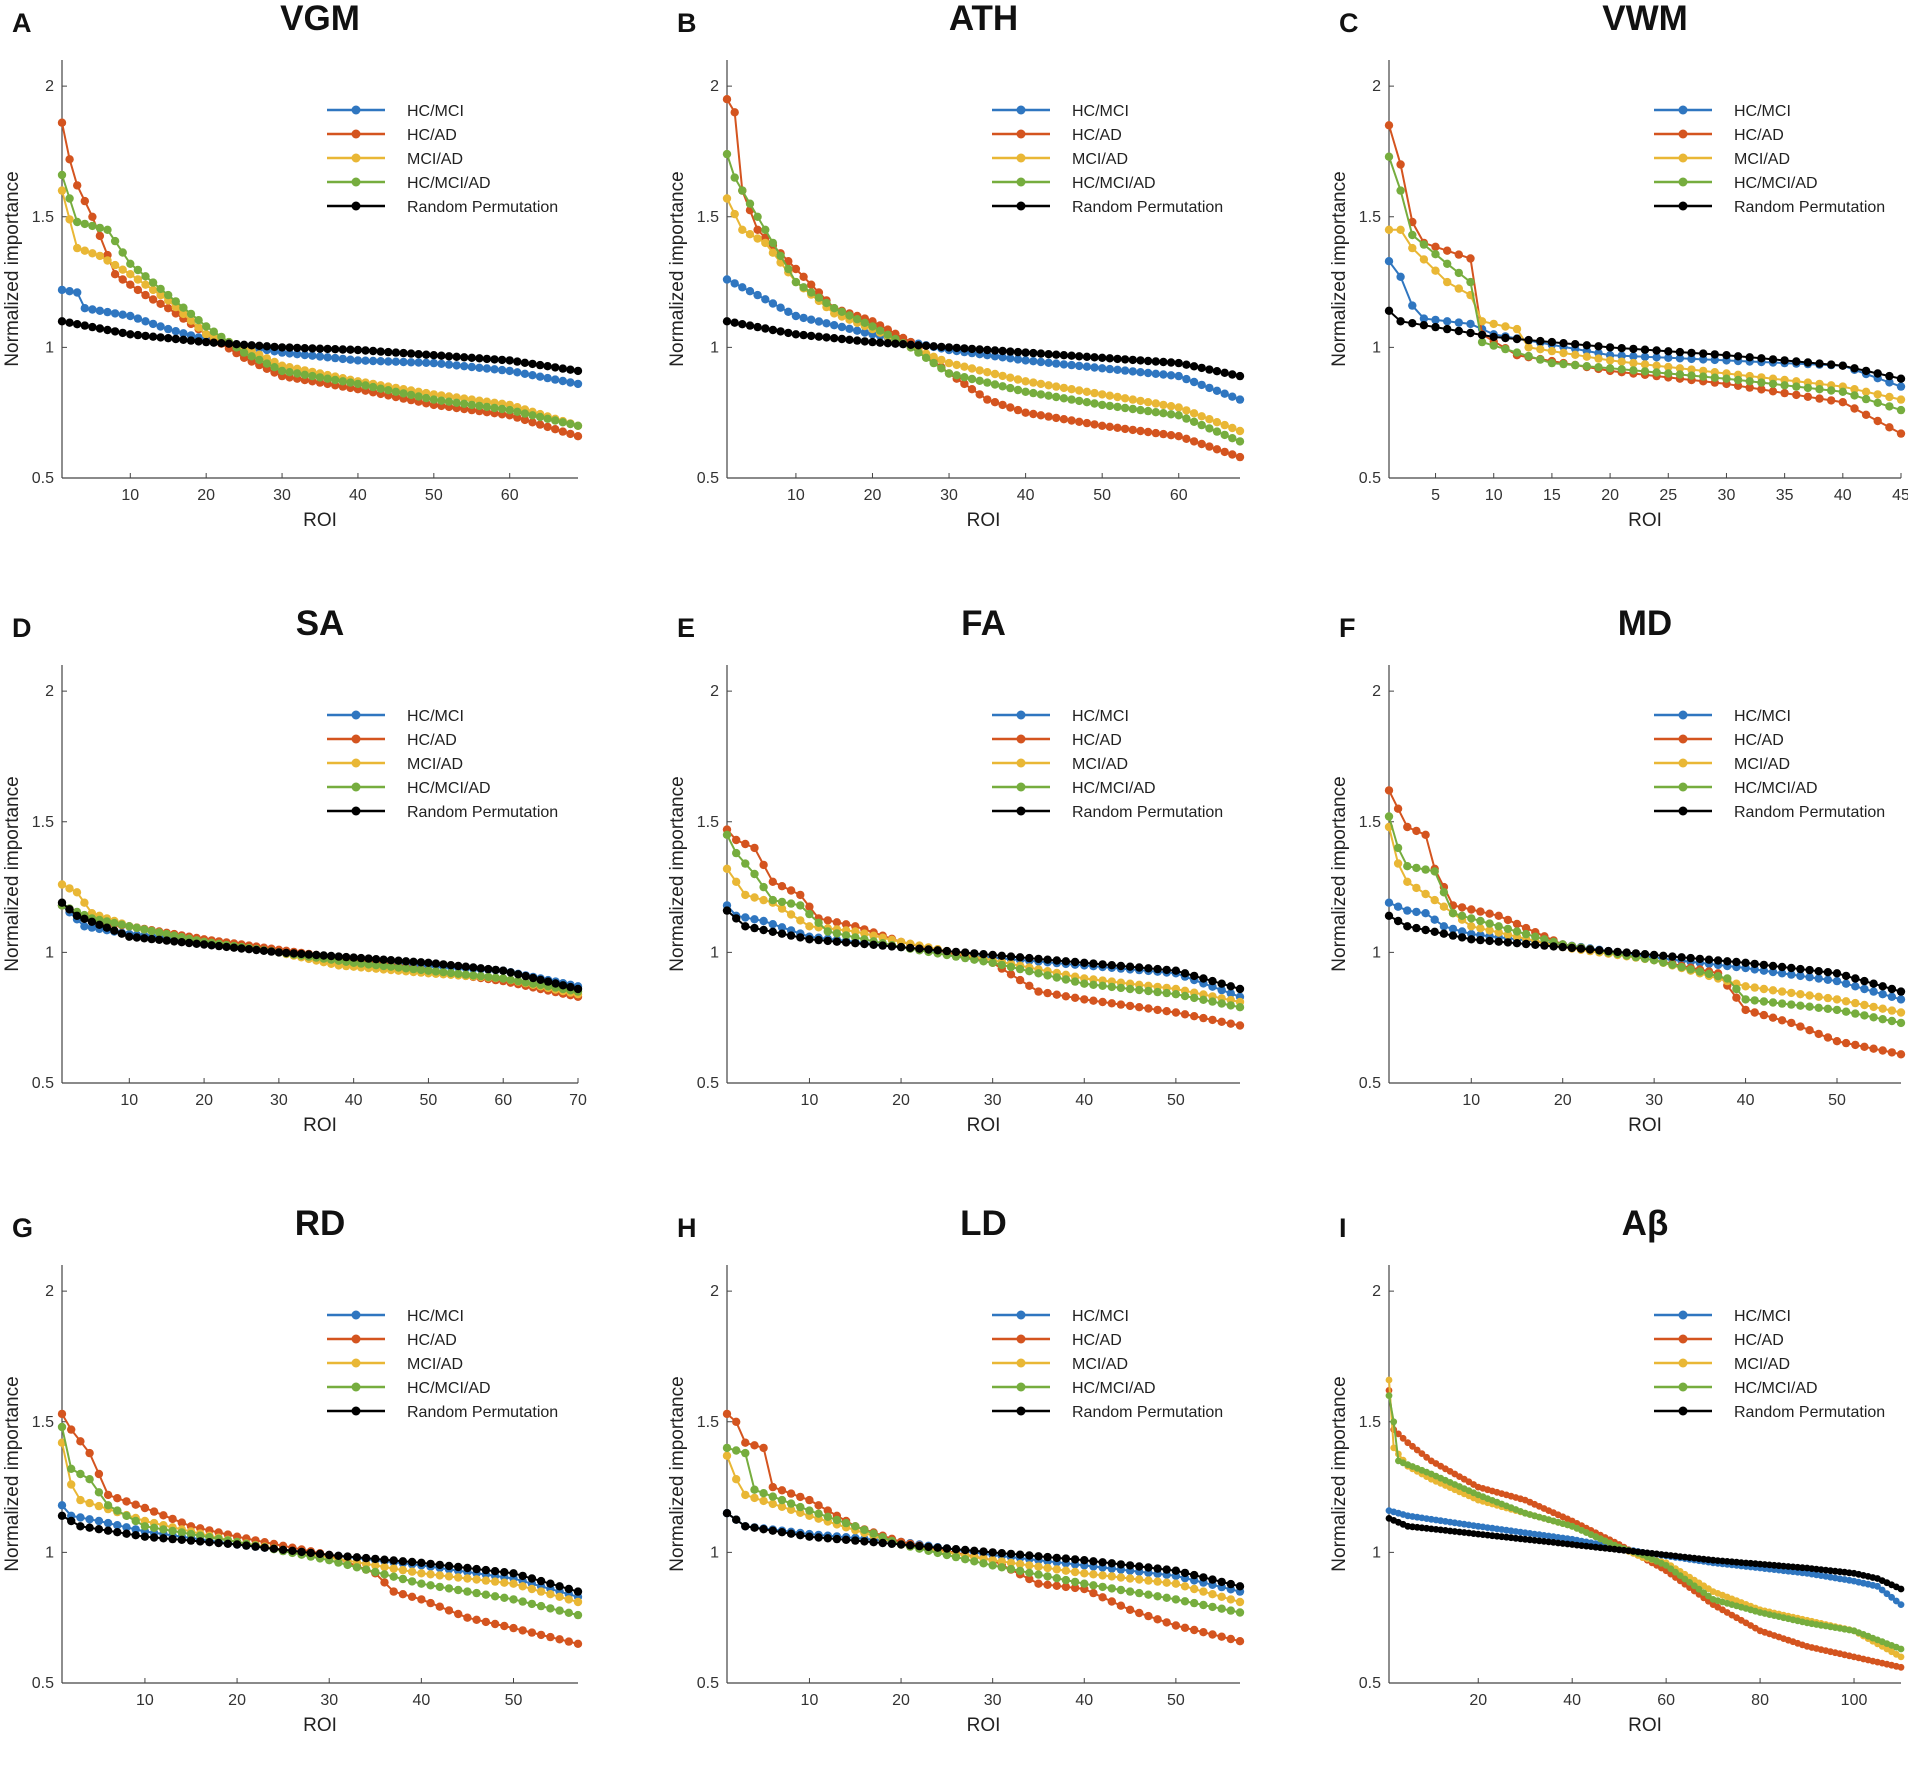 The height and width of the screenshot is (1766, 1908). I want to click on legend-label: HC/AD, so click(432, 135).